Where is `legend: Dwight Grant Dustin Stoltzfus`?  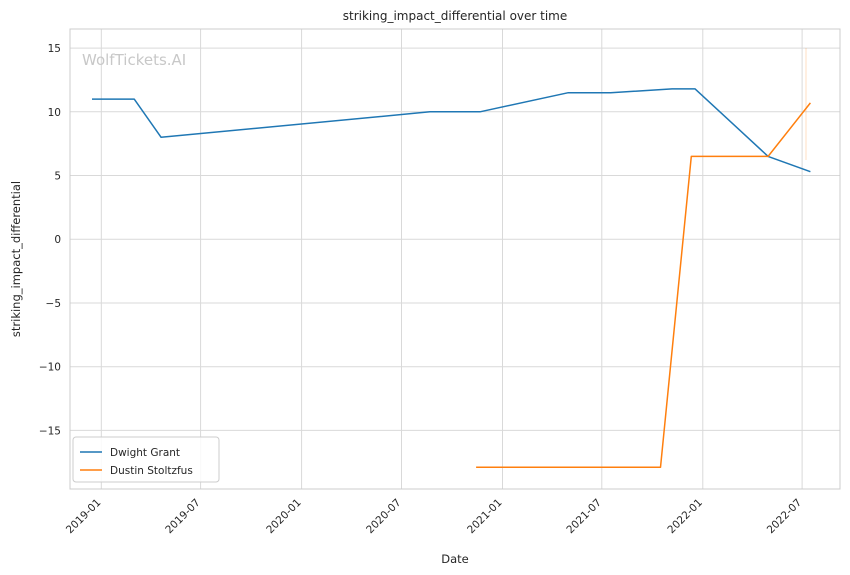
legend: Dwight Grant Dustin Stoltzfus is located at coordinates (146, 459).